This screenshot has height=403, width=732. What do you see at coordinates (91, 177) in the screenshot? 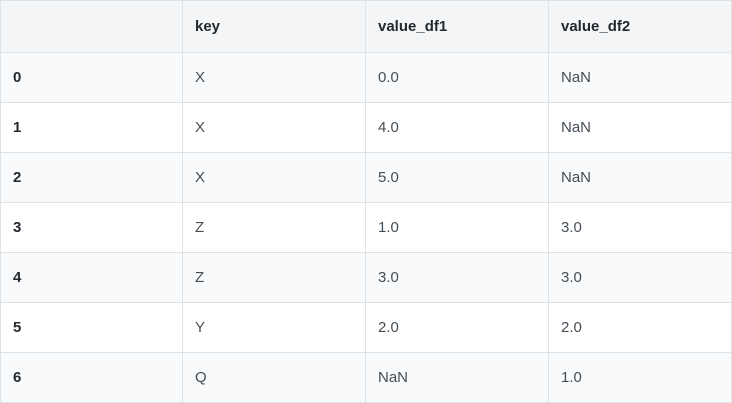
I see `row-index: 2` at bounding box center [91, 177].